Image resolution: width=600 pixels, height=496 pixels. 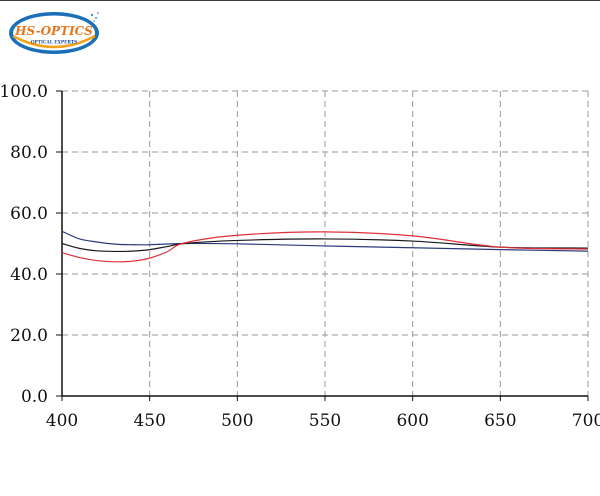 I want to click on logo-orange-swoosh, so click(x=54, y=41).